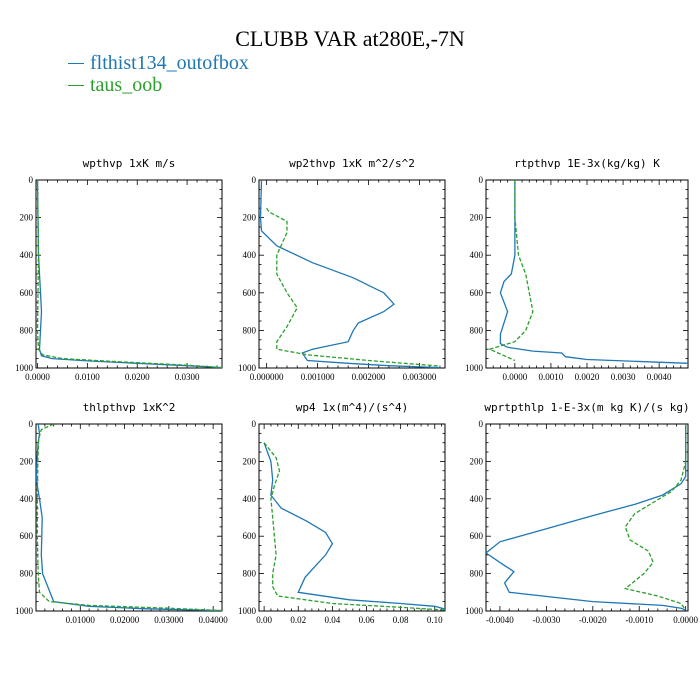 This screenshot has width=700, height=700. Describe the element at coordinates (593, 620) in the screenshot. I see `x-tick-label: -0.0020` at that location.